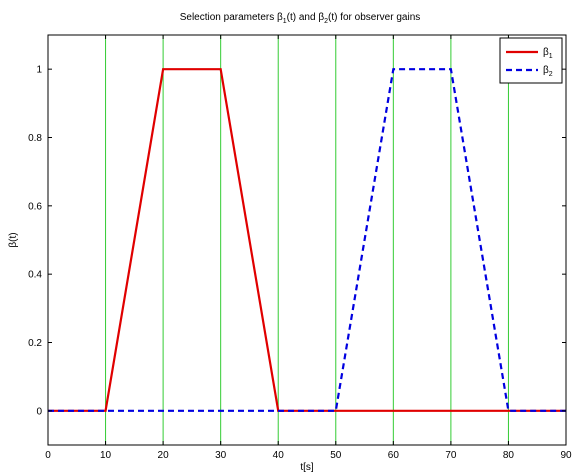  I want to click on x-tick-label: 50, so click(336, 455).